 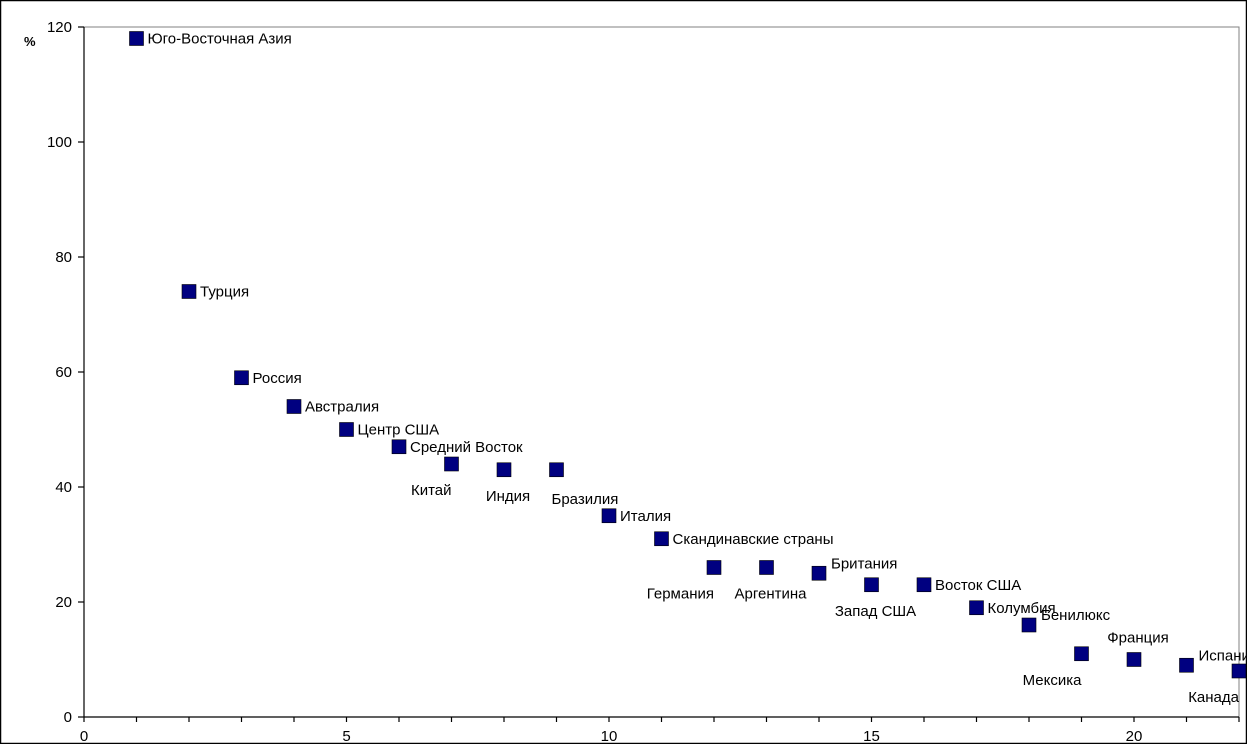 What do you see at coordinates (1213, 697) in the screenshot?
I see `data-point-label: Канада` at bounding box center [1213, 697].